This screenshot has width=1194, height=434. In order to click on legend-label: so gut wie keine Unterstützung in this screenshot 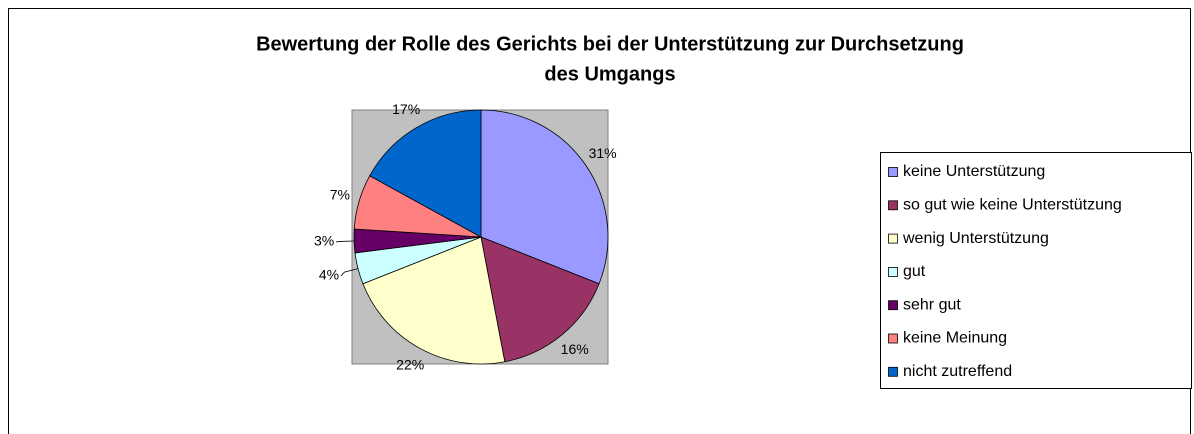, I will do `click(1012, 205)`.